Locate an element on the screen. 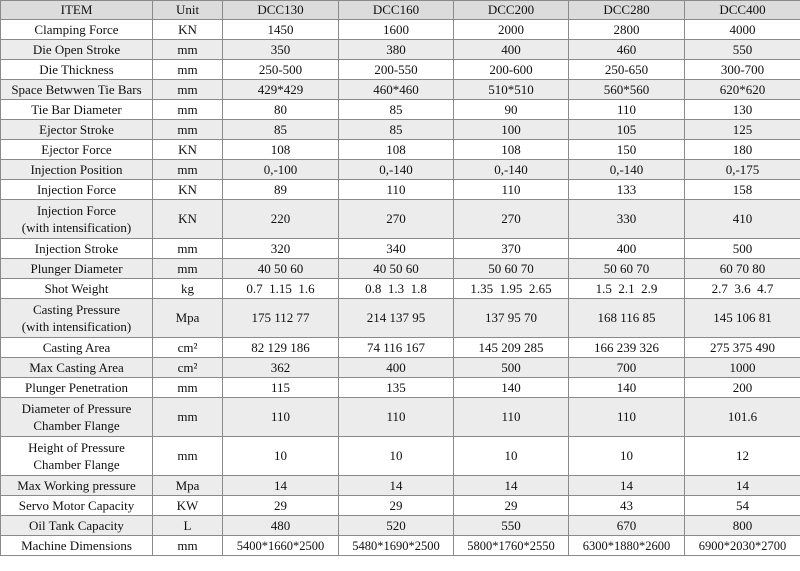 The image size is (800, 571). item-cell: Injection Force is located at coordinates (76, 189).